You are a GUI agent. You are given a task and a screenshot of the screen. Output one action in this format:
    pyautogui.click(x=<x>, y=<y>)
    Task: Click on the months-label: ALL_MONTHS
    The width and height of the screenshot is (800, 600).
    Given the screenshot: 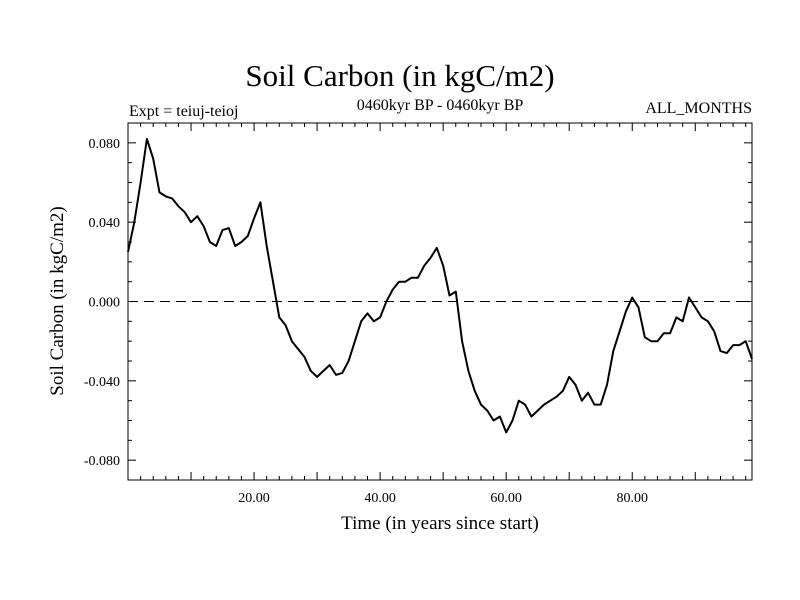 What is the action you would take?
    pyautogui.click(x=698, y=108)
    